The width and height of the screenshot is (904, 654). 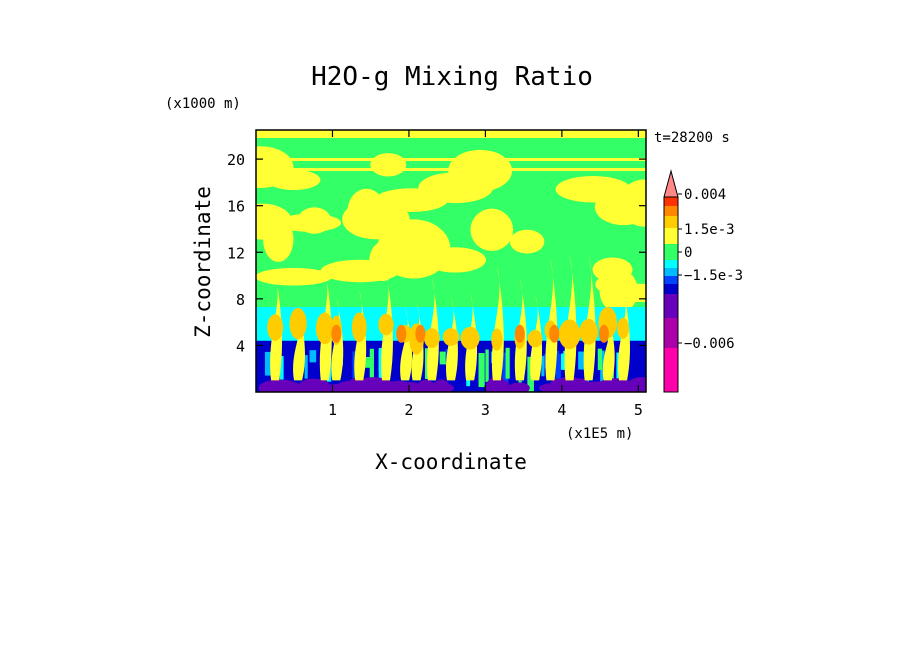 I want to click on x-tick-label: 3, so click(x=485, y=410).